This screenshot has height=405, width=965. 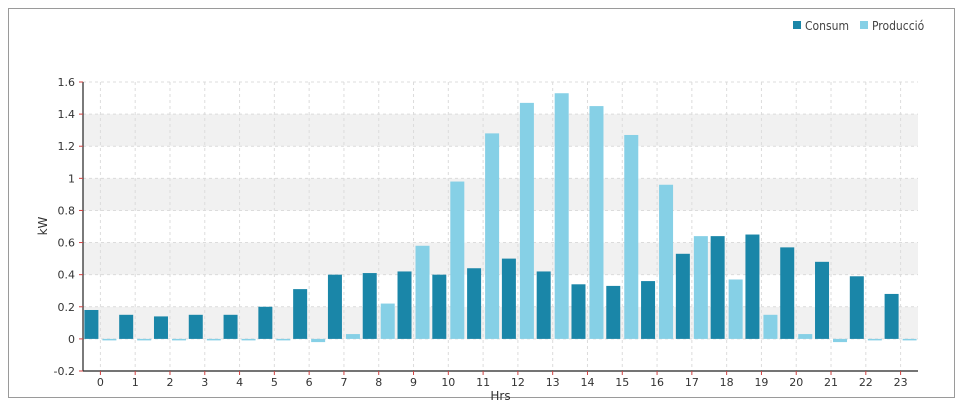 What do you see at coordinates (727, 382) in the screenshot?
I see `x-tick-label: 18` at bounding box center [727, 382].